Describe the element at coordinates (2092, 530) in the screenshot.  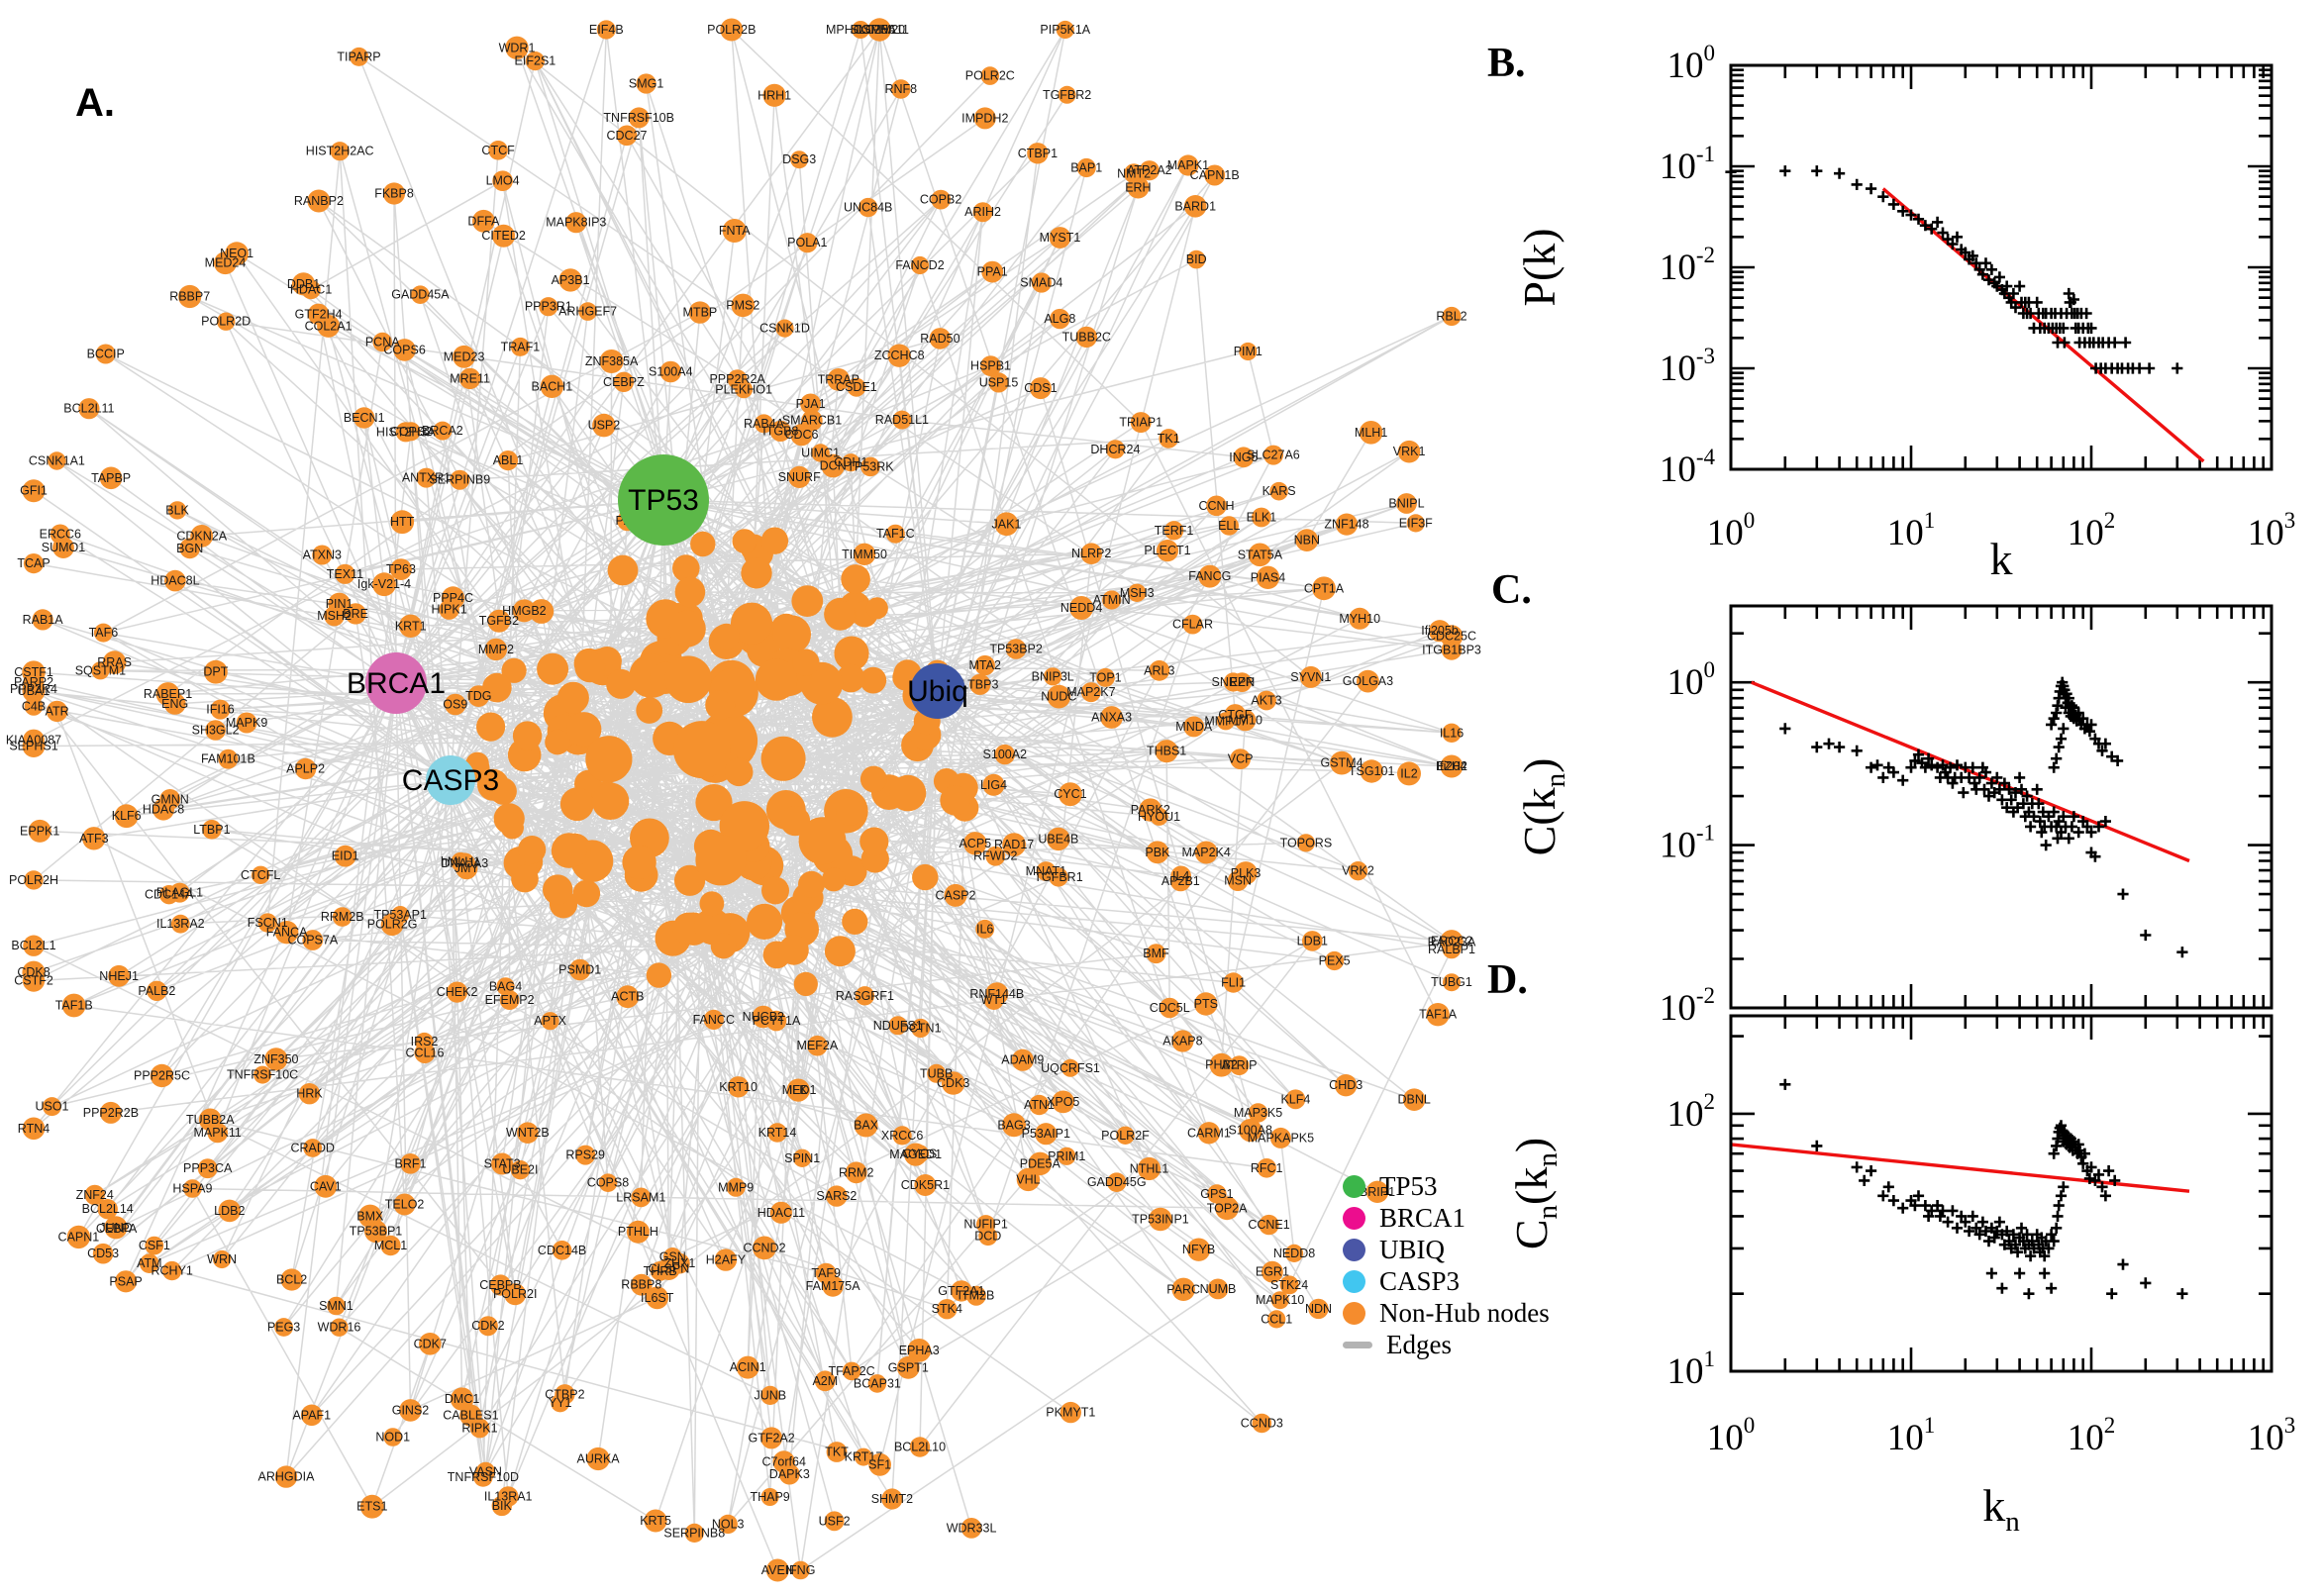
I see `x-tick-label: 10²` at that location.